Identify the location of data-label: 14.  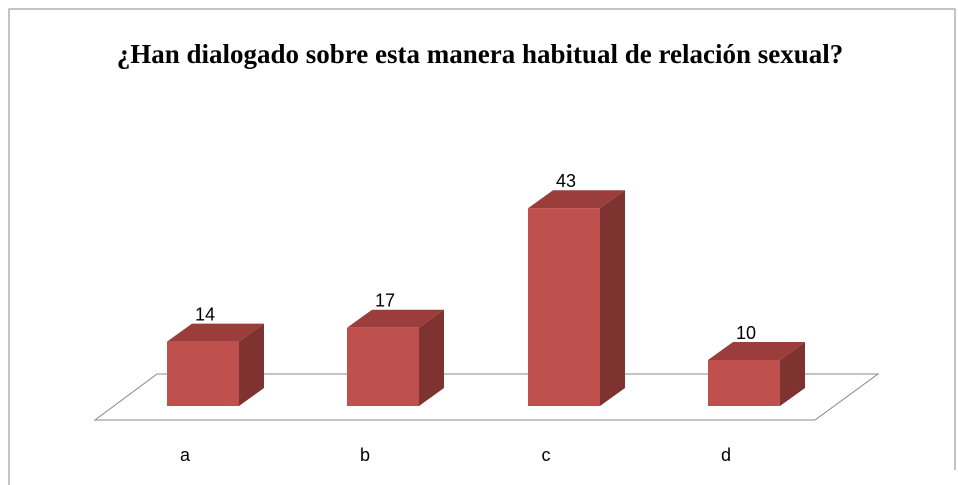
(205, 314).